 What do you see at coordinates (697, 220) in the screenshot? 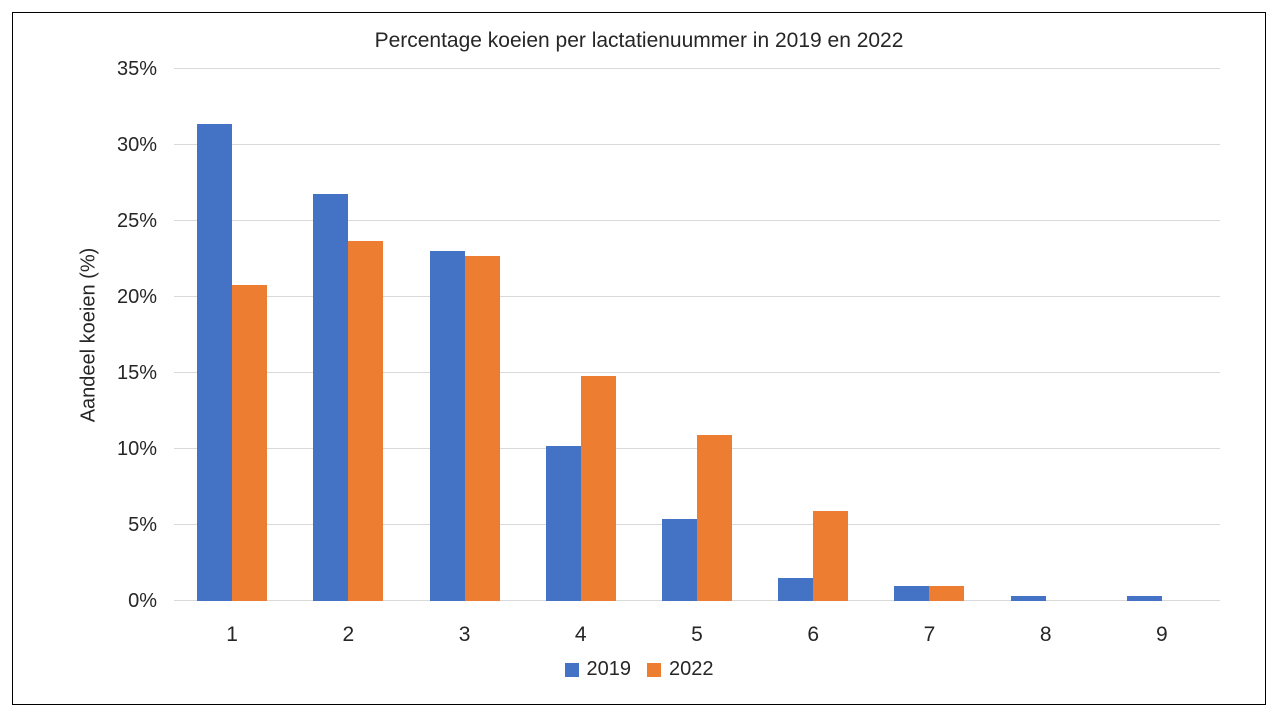
I see `gridline-25%` at bounding box center [697, 220].